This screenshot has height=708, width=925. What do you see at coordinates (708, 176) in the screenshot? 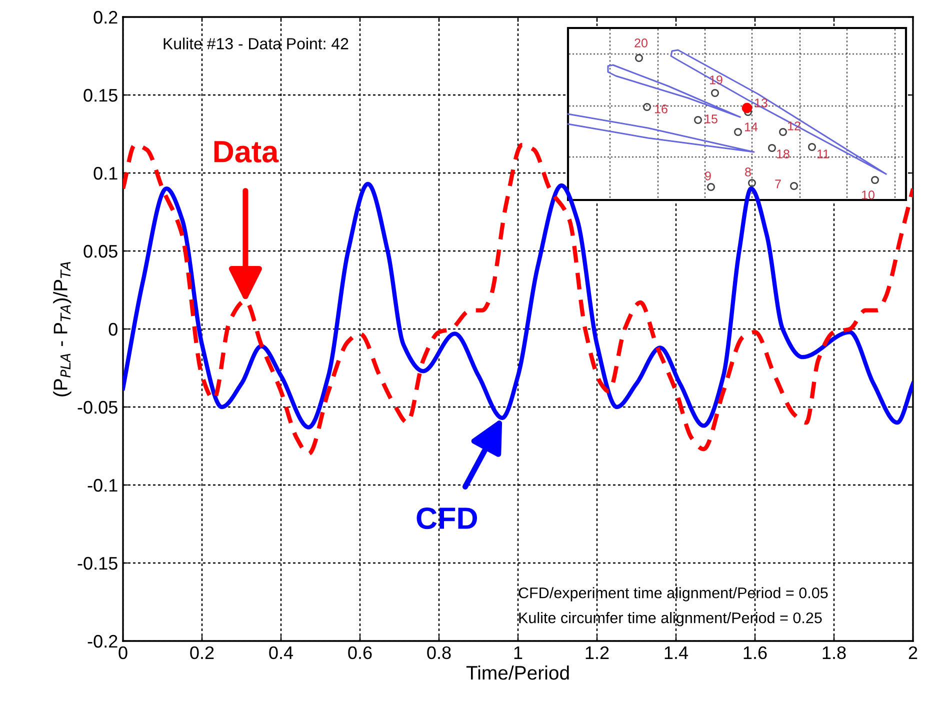
I see `annotation: 9` at bounding box center [708, 176].